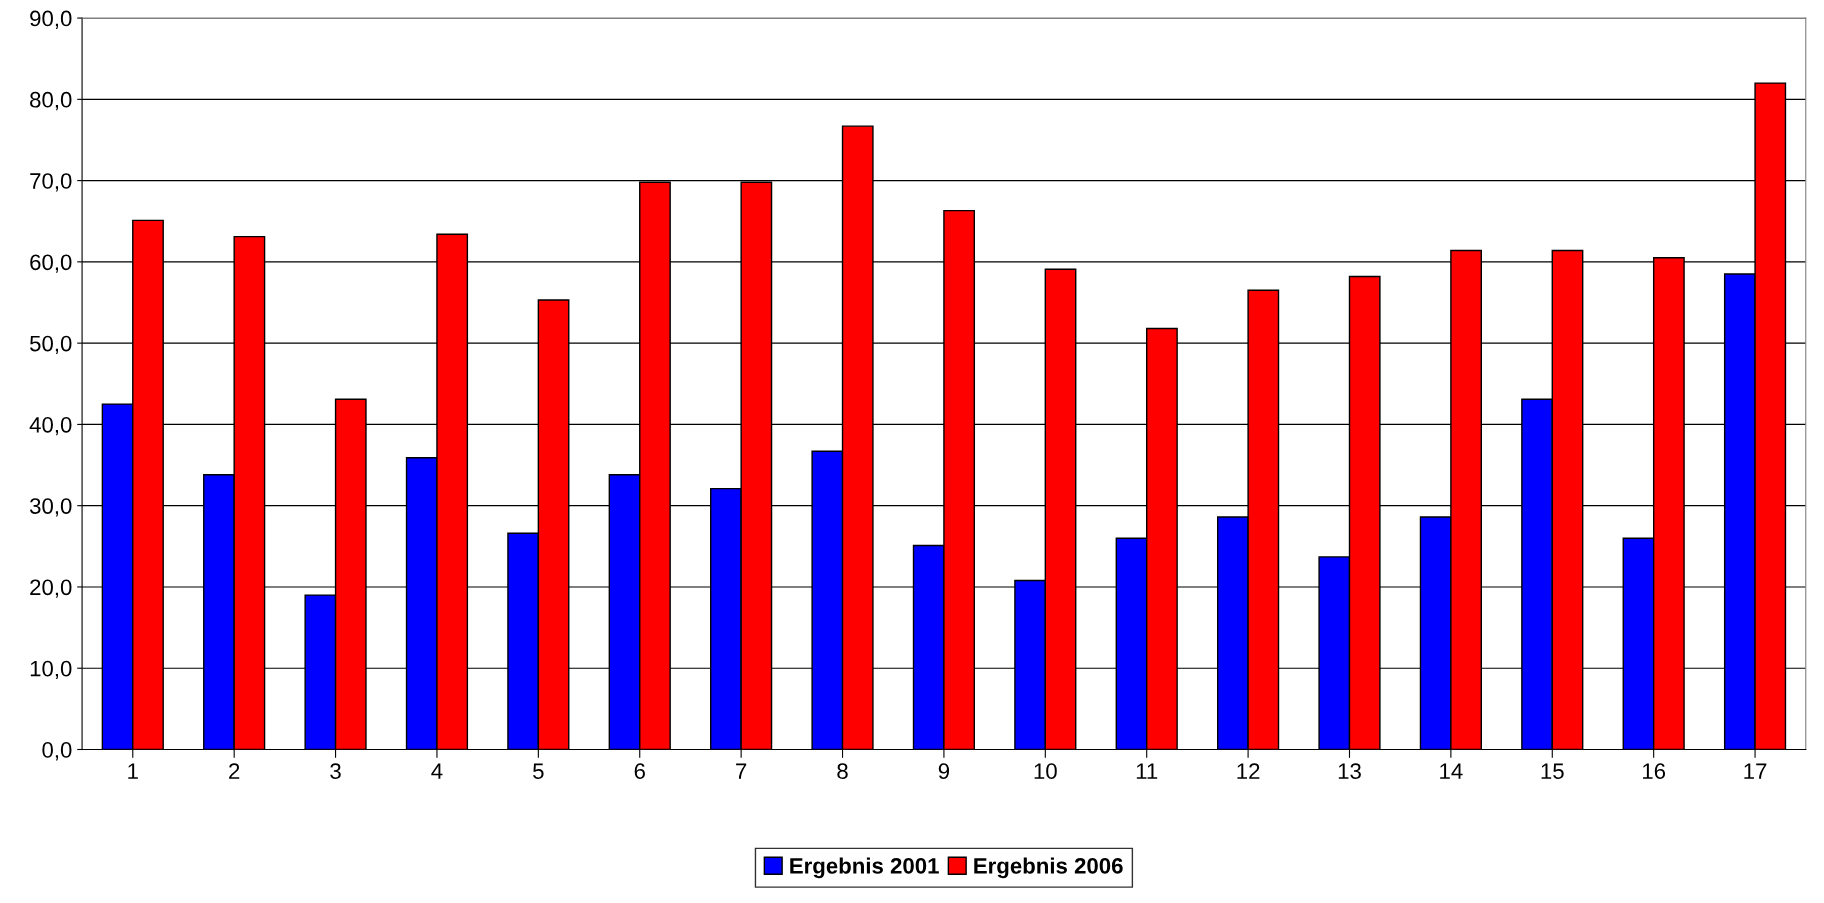  Describe the element at coordinates (51, 19) in the screenshot. I see `y-tick-label: 90,0` at that location.